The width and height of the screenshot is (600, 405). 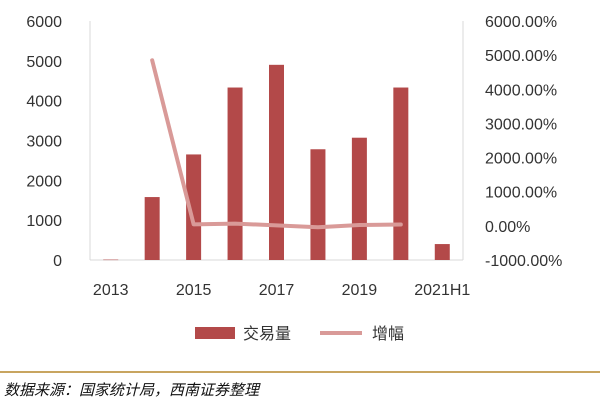 I want to click on y-left-tick-label: 5000, so click(x=44, y=62).